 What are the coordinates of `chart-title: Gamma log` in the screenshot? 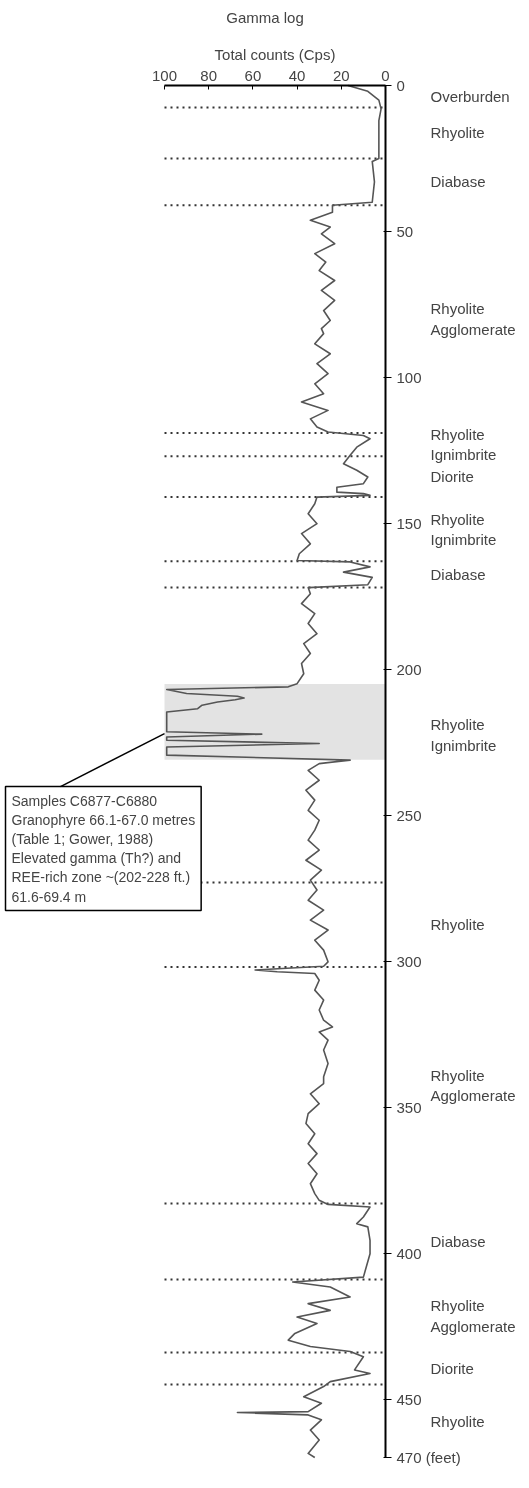 It's located at (265, 17).